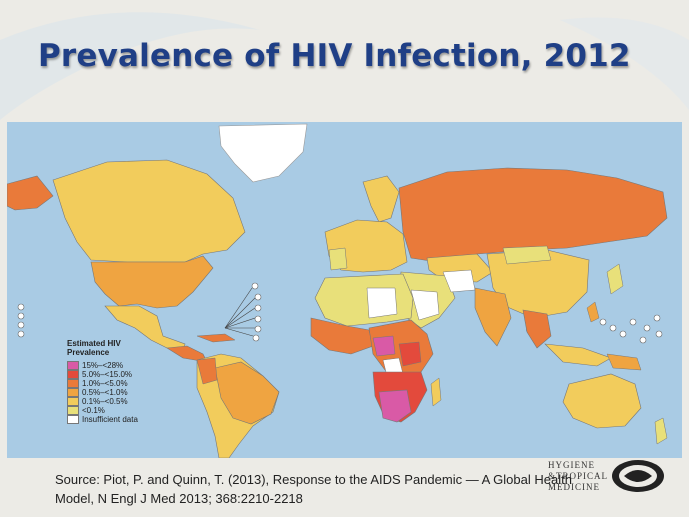  Describe the element at coordinates (602, 401) in the screenshot. I see `australia` at that location.